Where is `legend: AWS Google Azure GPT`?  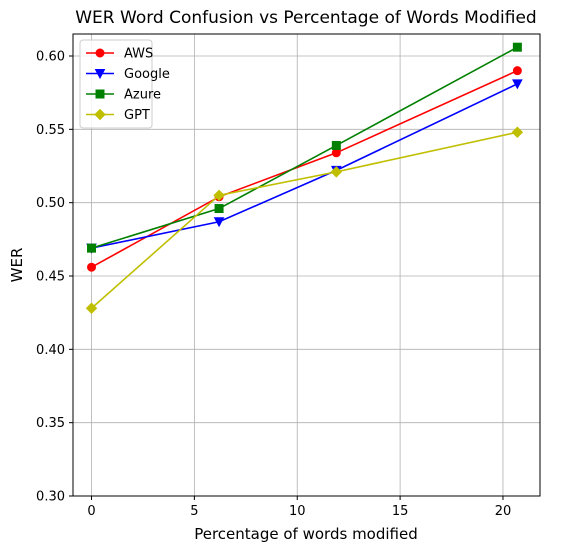
legend: AWS Google Azure GPT is located at coordinates (124, 84).